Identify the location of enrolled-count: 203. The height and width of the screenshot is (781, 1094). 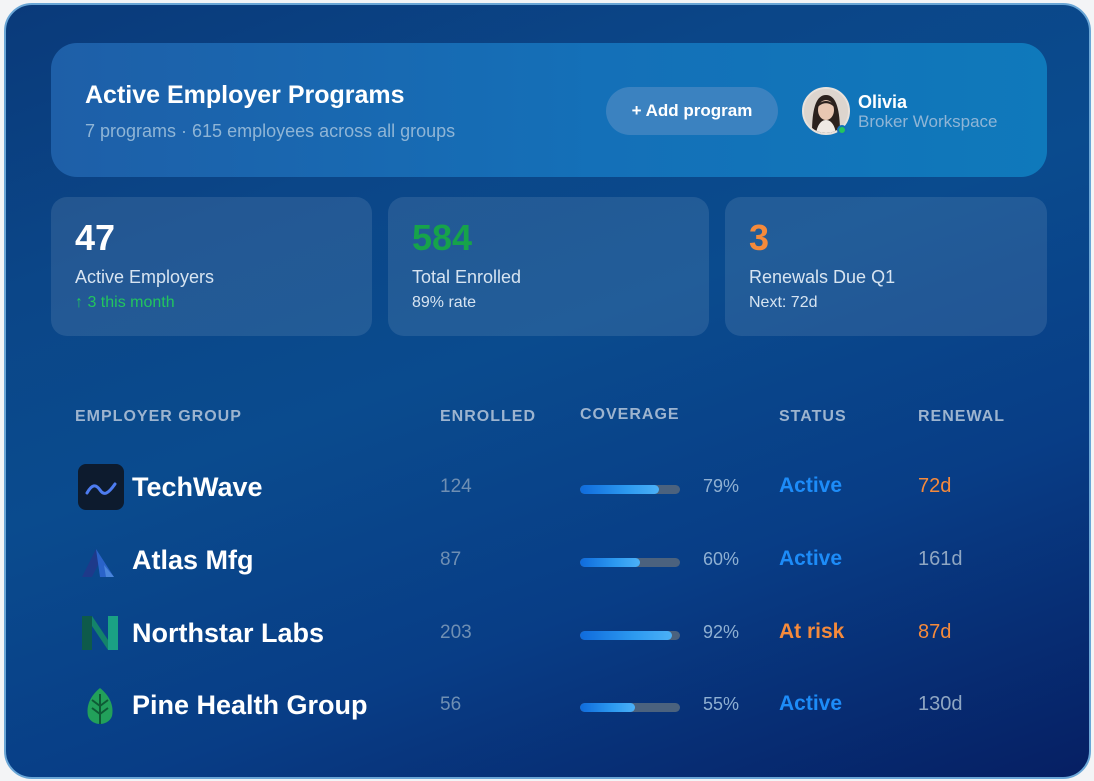
(456, 632).